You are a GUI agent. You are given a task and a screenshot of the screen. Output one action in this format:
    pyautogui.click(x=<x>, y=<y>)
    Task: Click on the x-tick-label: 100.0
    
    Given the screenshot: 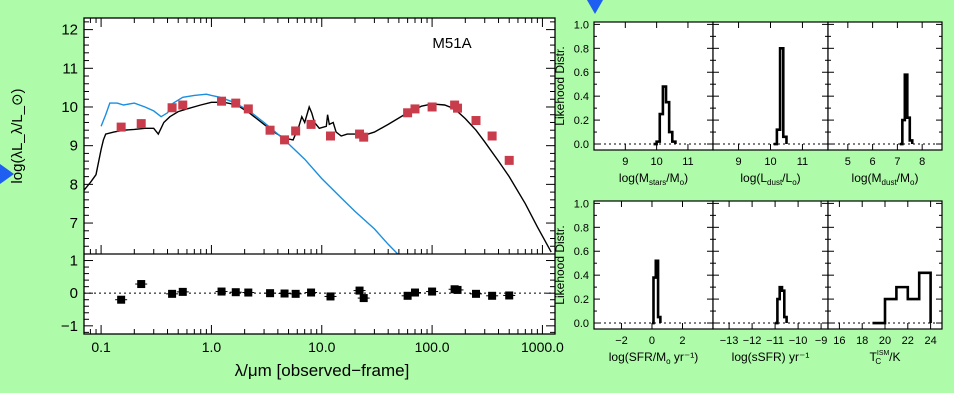 What is the action you would take?
    pyautogui.click(x=432, y=347)
    